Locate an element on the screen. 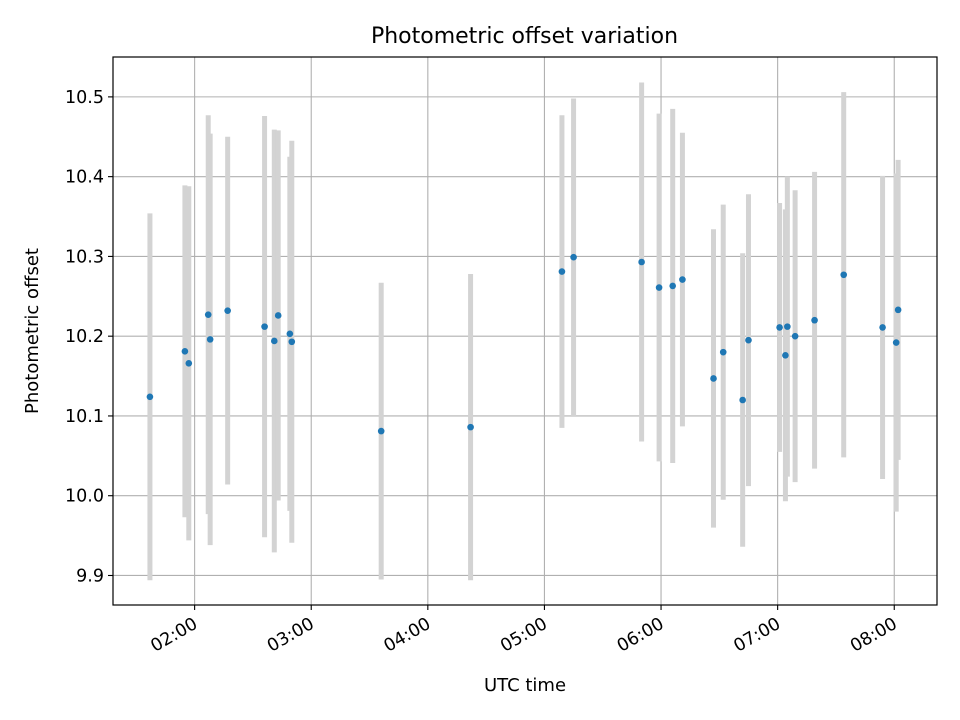 This screenshot has width=960, height=720. x-tick-label: 06:00 is located at coordinates (641, 635).